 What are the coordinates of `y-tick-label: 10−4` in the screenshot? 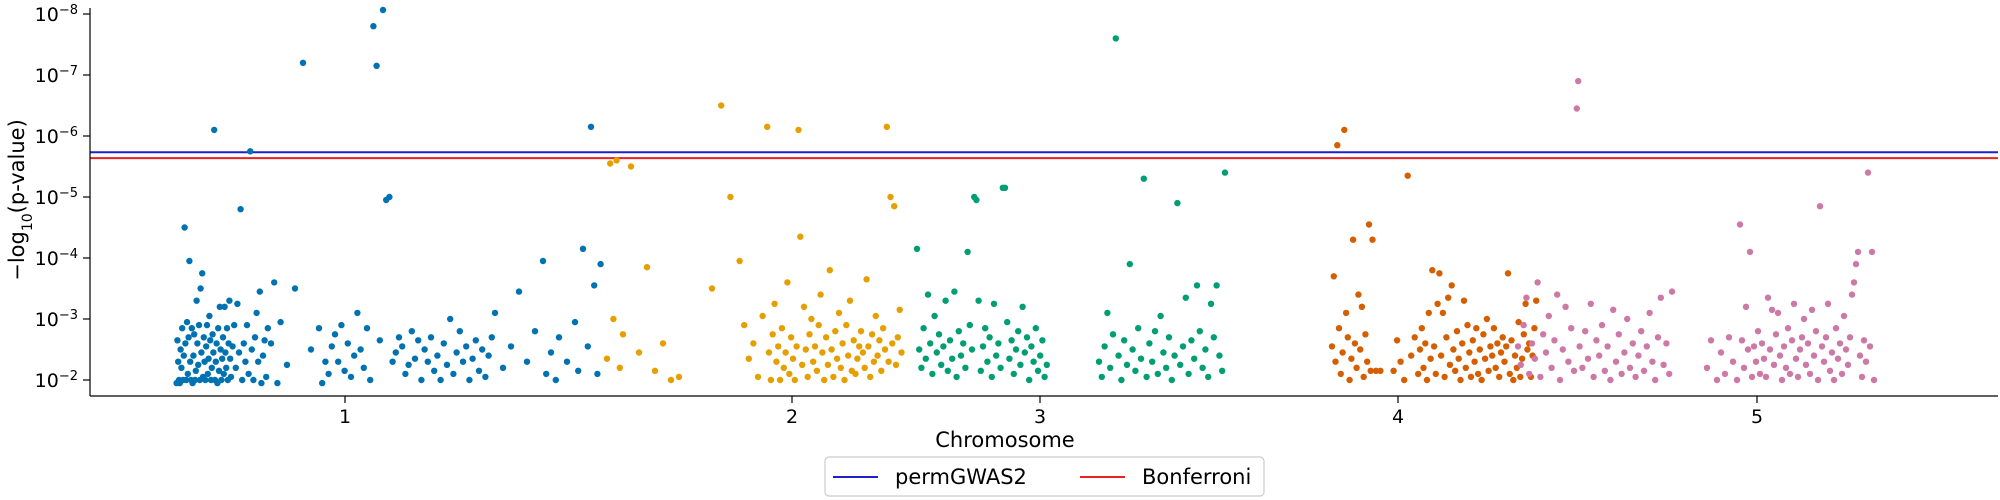 It's located at (56, 259).